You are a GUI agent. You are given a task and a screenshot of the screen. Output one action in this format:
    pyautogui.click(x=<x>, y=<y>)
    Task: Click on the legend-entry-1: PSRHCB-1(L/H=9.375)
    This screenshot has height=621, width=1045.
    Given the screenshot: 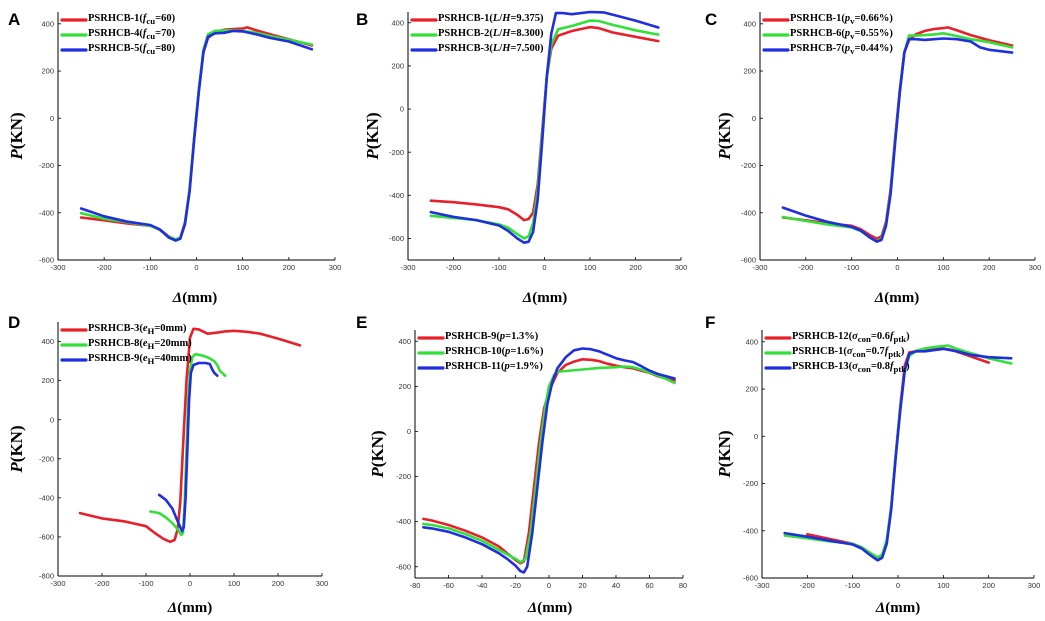 What is the action you would take?
    pyautogui.click(x=490, y=18)
    